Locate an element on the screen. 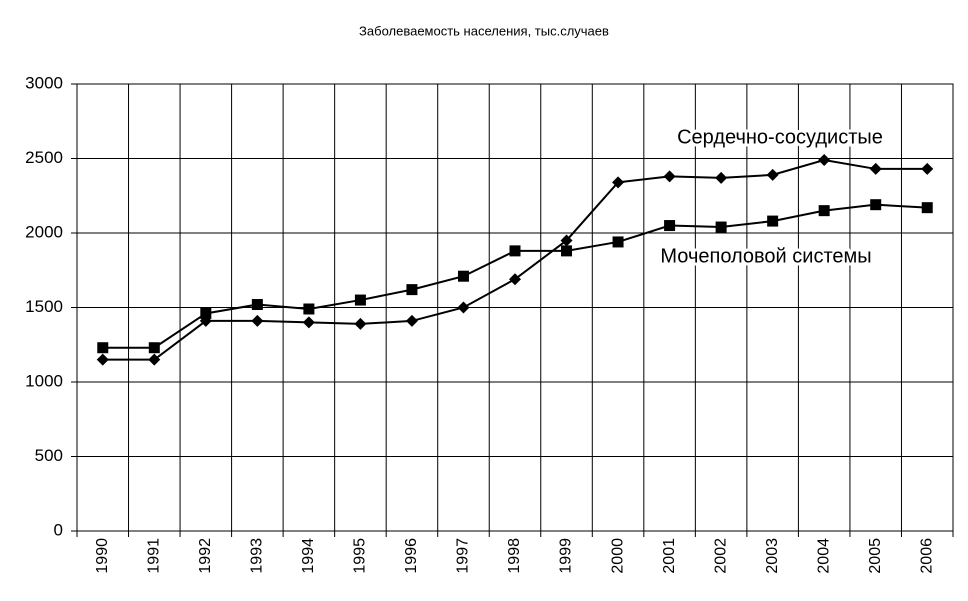  x-tick-label: 2002 is located at coordinates (720, 556).